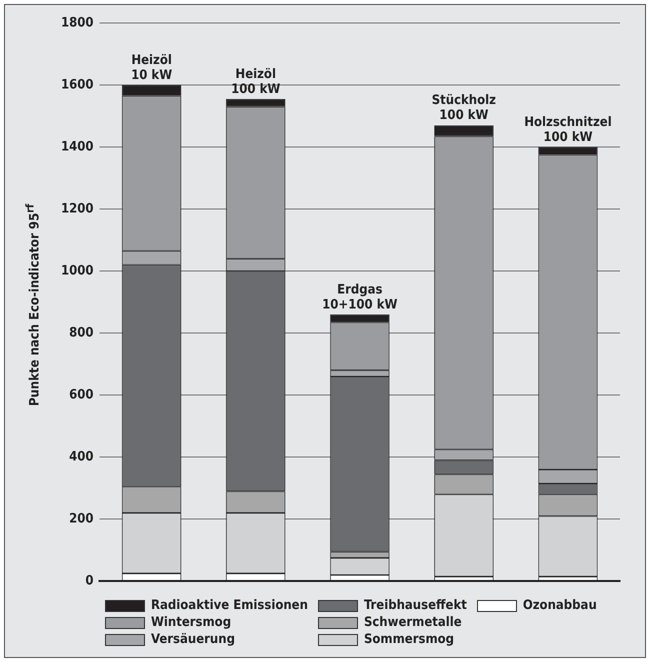 This screenshot has width=650, height=661. I want to click on x-tick-label: Heizöl 10 kW, so click(151, 67).